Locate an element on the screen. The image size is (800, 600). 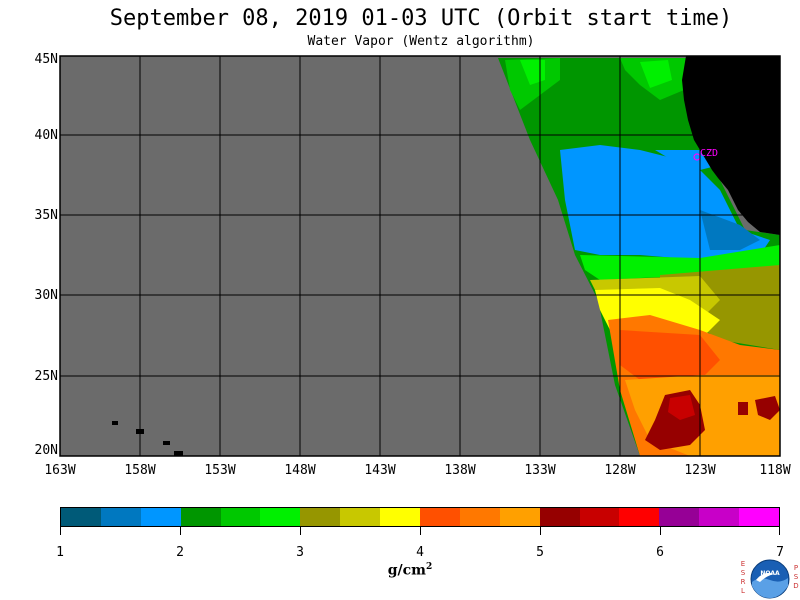
island-maui is located at coordinates (166, 443).